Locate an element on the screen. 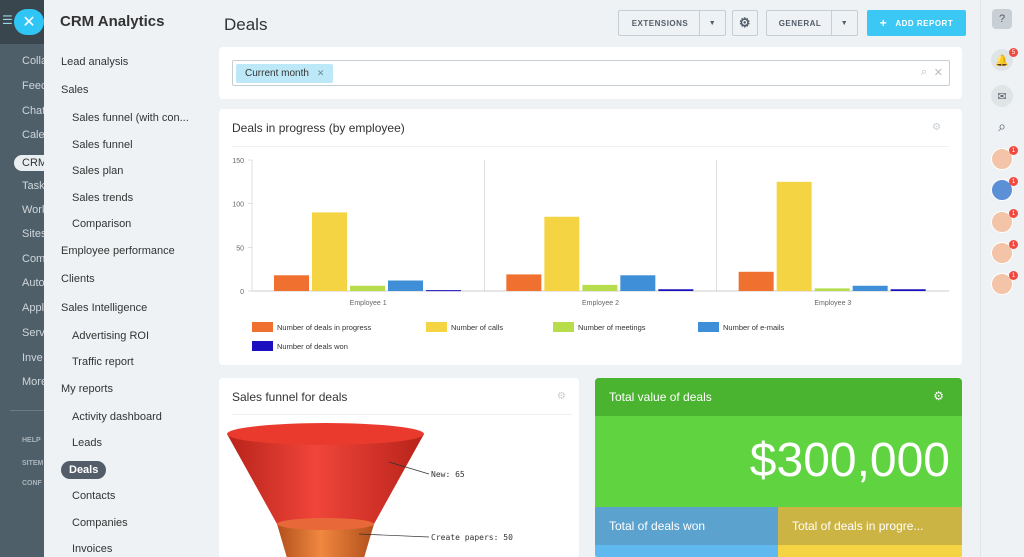 This screenshot has width=1024, height=557. sidebar-item: Advertising ROI is located at coordinates (111, 336).